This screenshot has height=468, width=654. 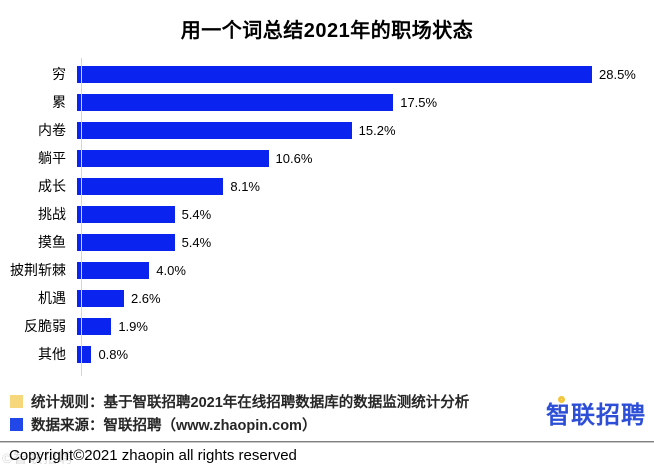 I want to click on category-label: 机遇, so click(x=52, y=298).